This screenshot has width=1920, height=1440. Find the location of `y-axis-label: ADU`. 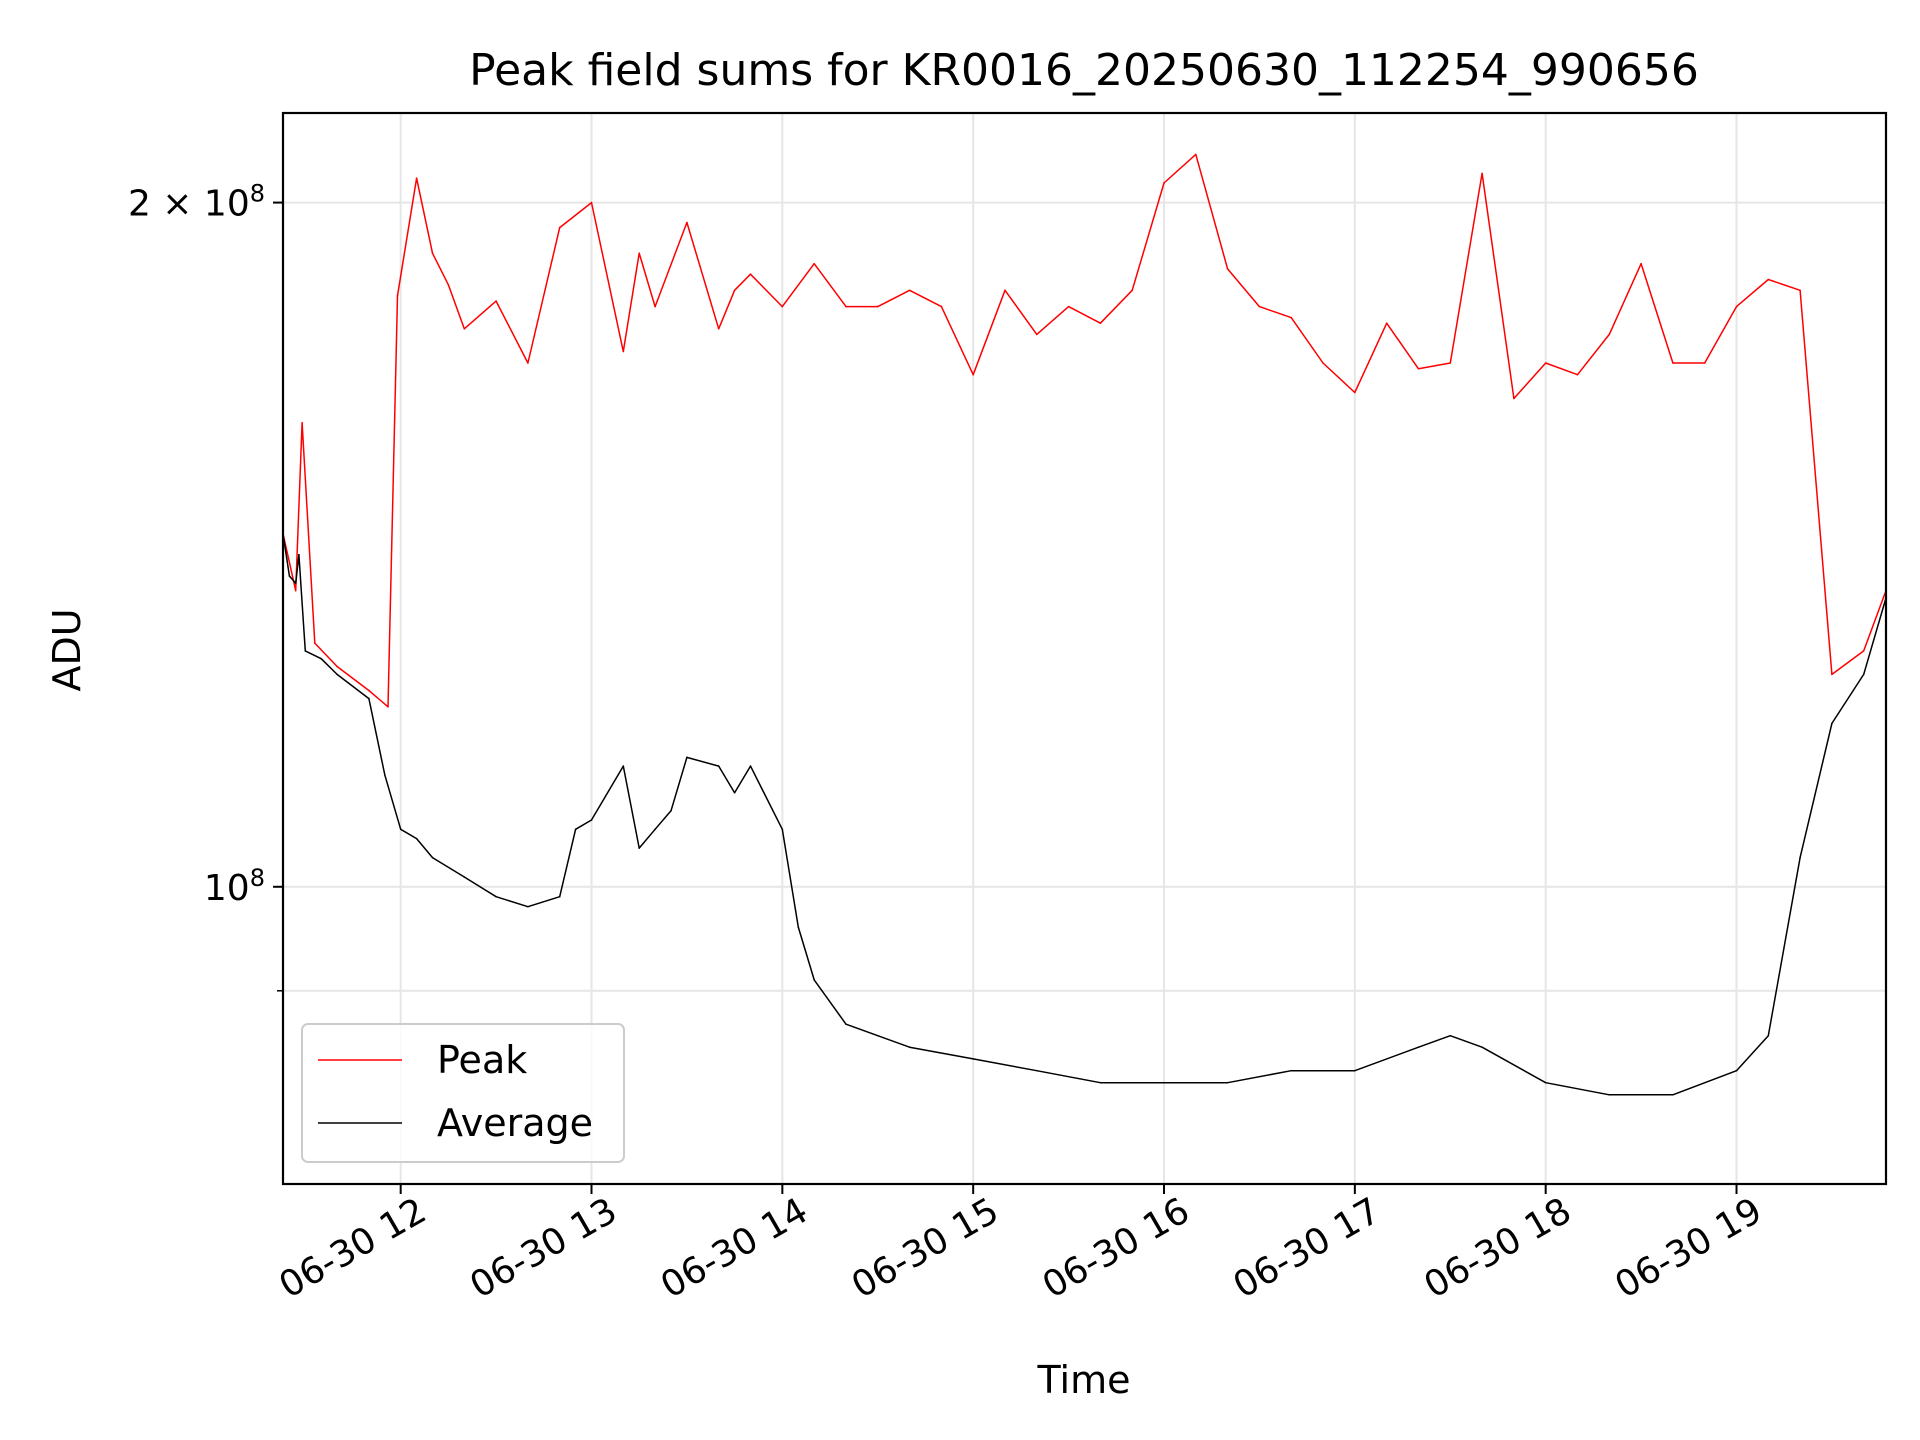

y-axis-label: ADU is located at coordinates (67, 649).